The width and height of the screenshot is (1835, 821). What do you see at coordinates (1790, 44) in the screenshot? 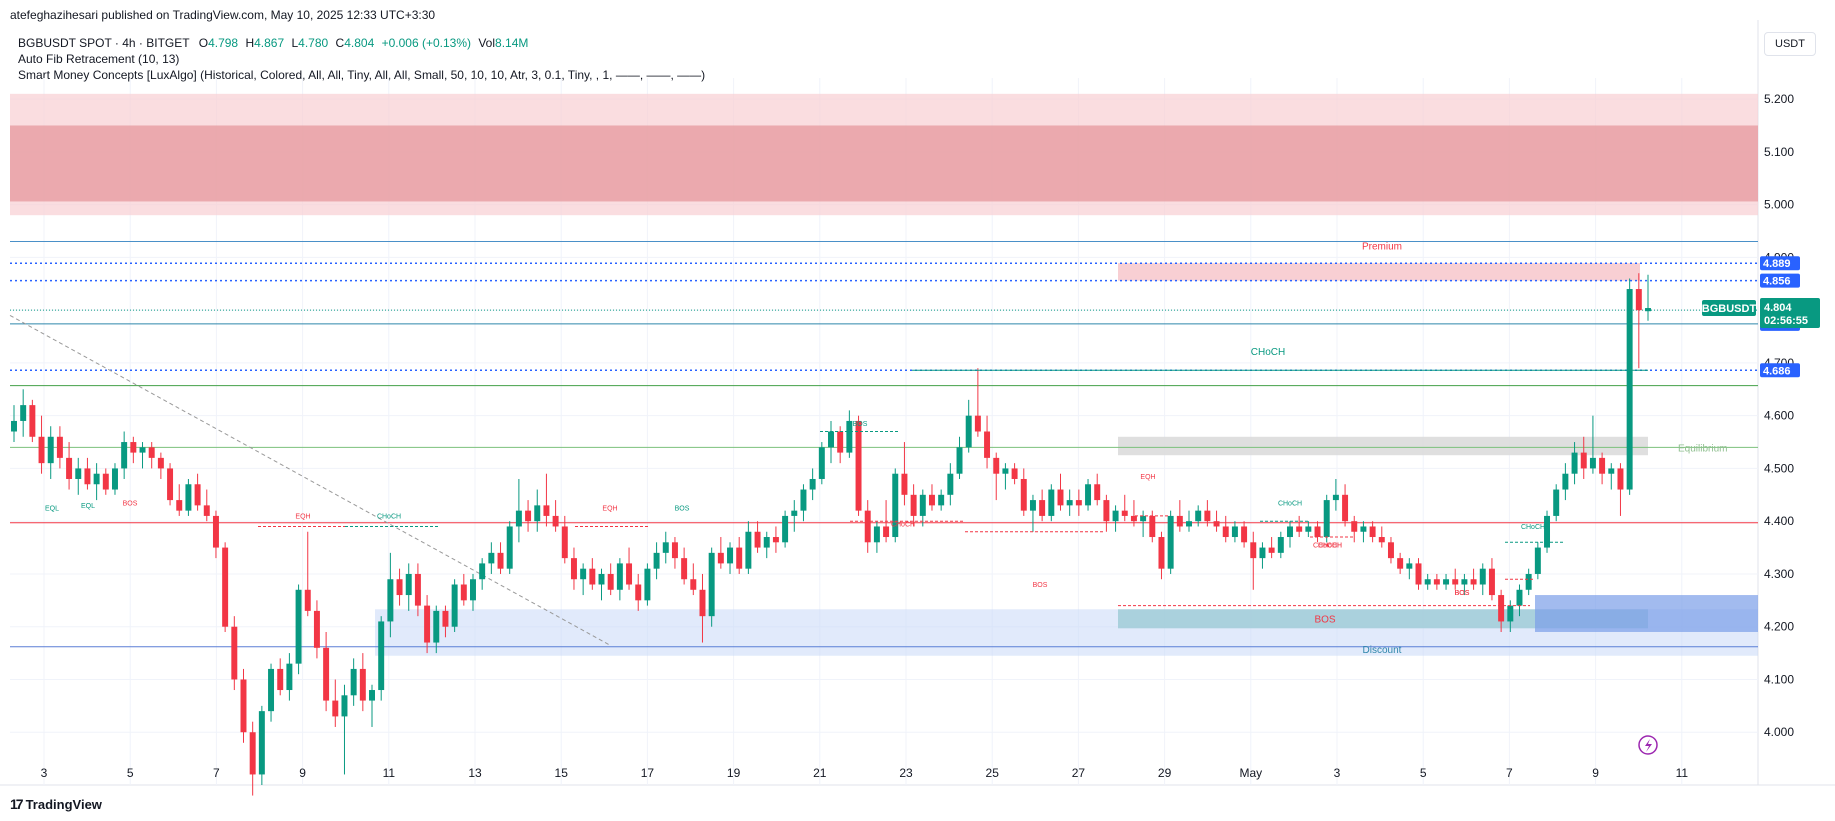
I see `currency-button: USDT` at bounding box center [1790, 44].